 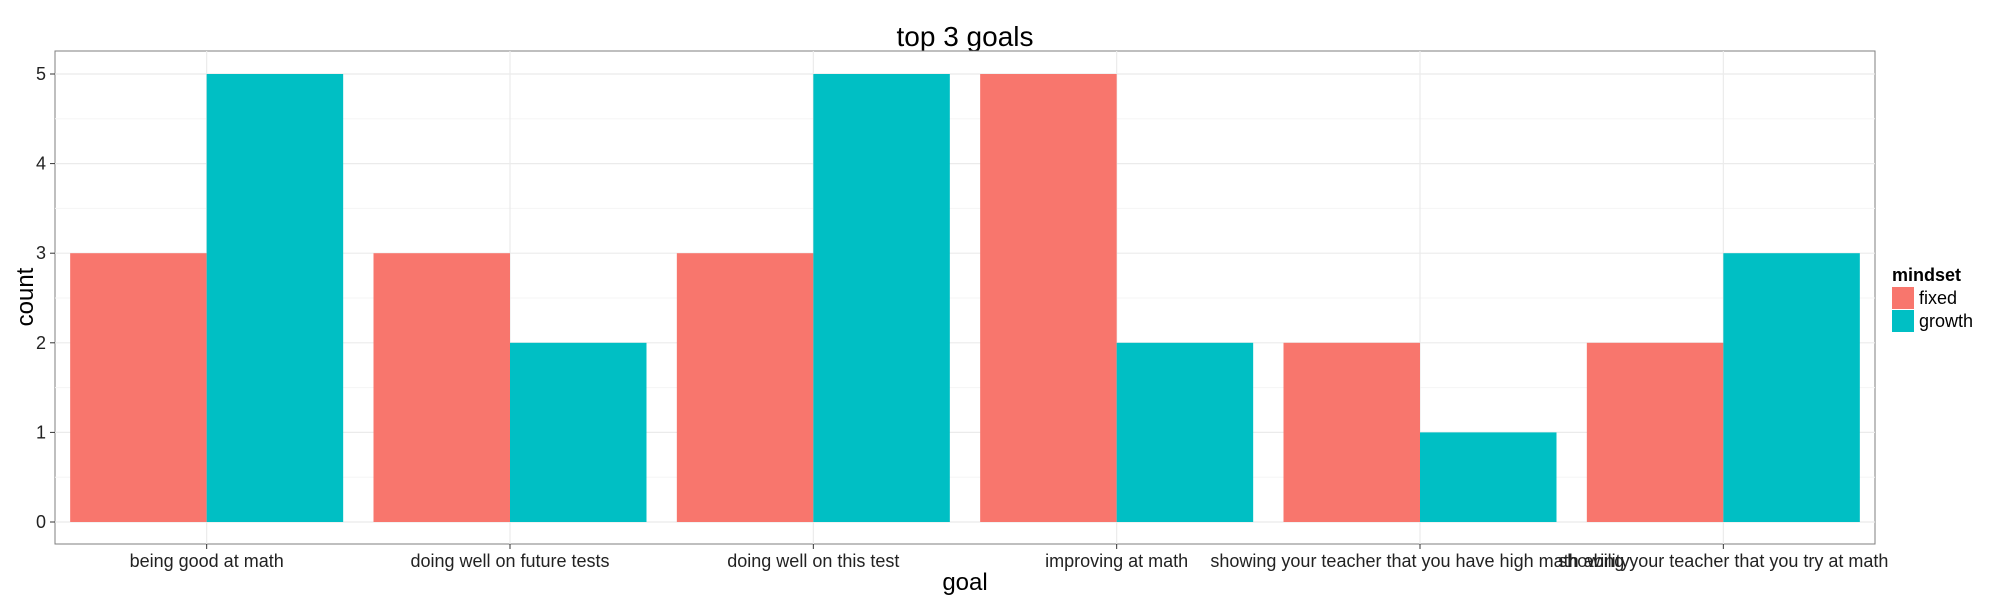 What do you see at coordinates (1903, 321) in the screenshot?
I see `legend-swatch-growth` at bounding box center [1903, 321].